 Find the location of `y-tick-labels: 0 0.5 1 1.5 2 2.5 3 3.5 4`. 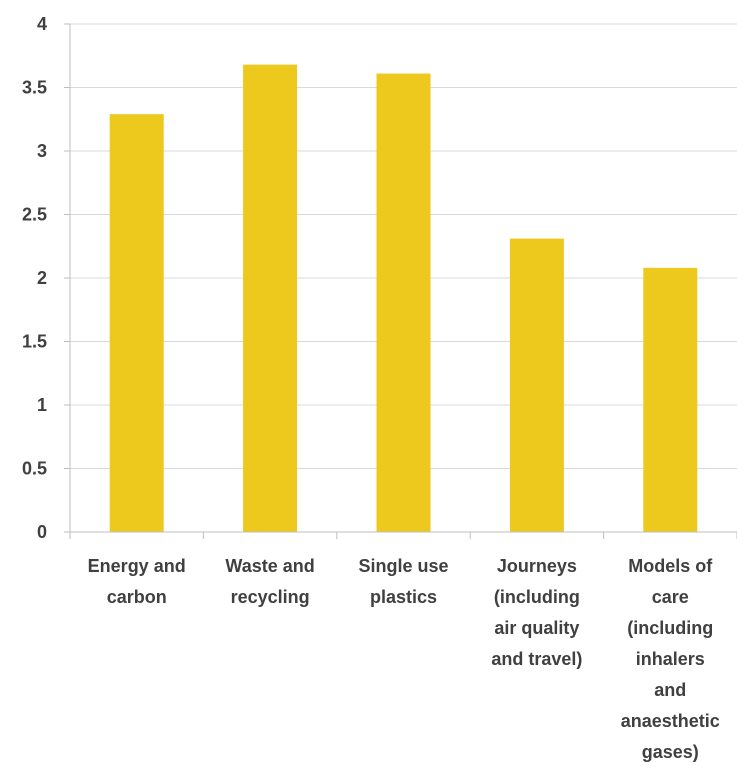

y-tick-labels: 0 0.5 1 1.5 2 2.5 3 3.5 4 is located at coordinates (34, 278).